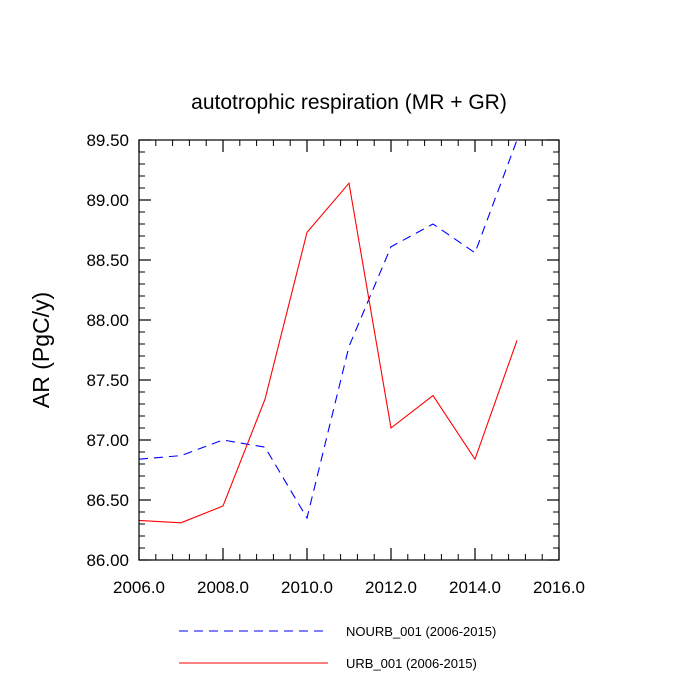 This screenshot has width=700, height=700. What do you see at coordinates (391, 587) in the screenshot?
I see `x-tick-label: 2012.0` at bounding box center [391, 587].